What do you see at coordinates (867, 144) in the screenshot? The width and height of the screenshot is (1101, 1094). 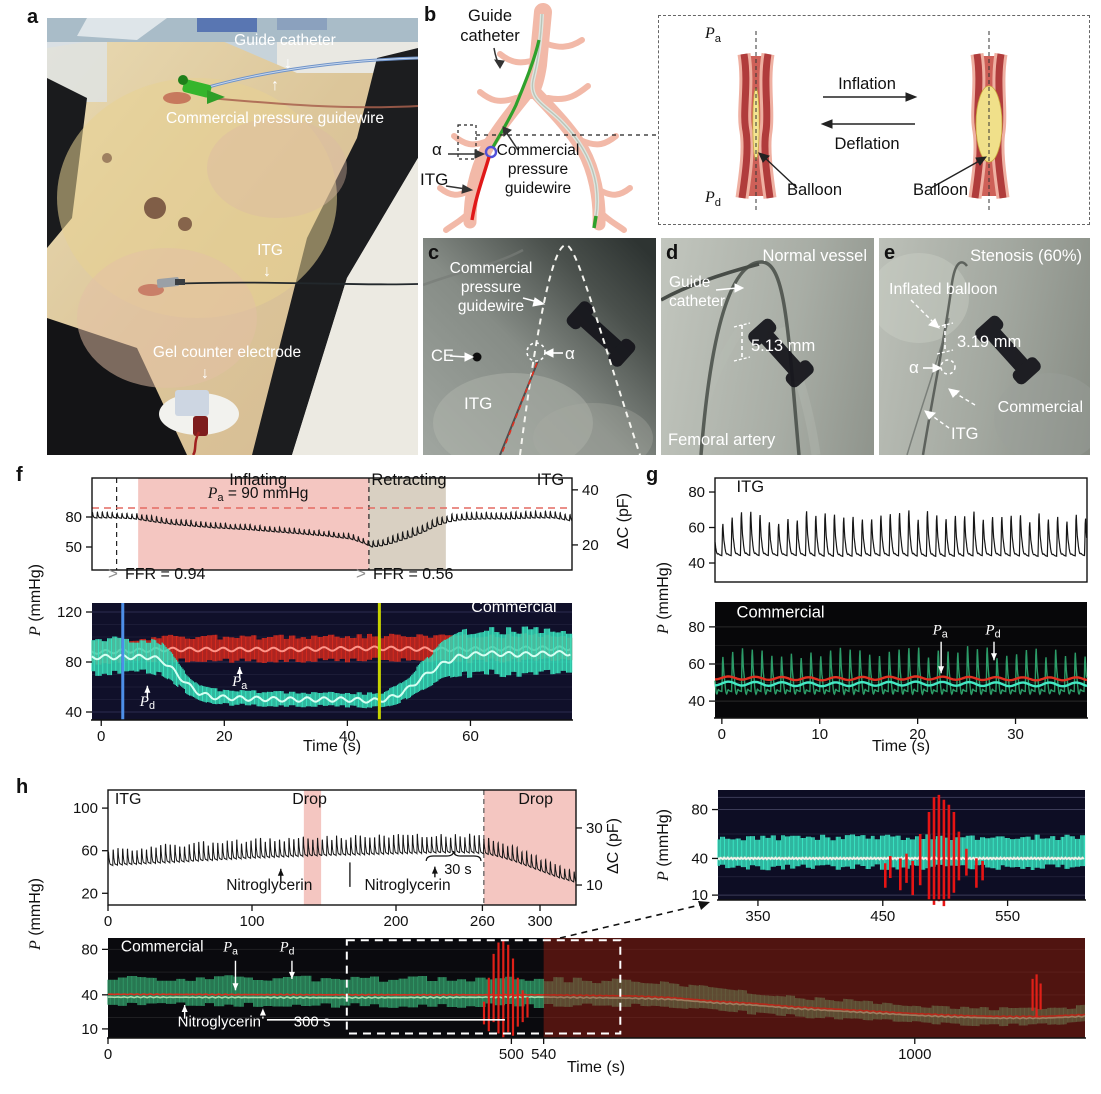 I see `label-deflation: Deflation` at bounding box center [867, 144].